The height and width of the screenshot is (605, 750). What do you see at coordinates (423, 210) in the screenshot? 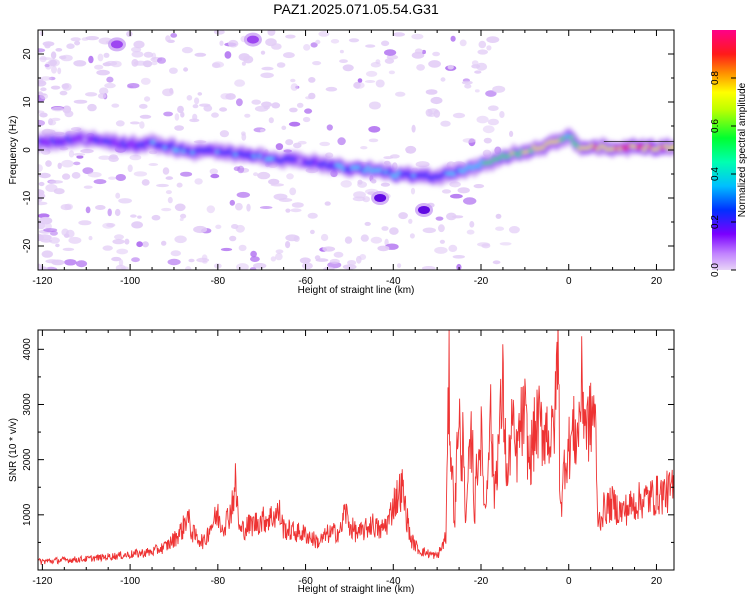
I see `heatmap-blob-core` at bounding box center [423, 210].